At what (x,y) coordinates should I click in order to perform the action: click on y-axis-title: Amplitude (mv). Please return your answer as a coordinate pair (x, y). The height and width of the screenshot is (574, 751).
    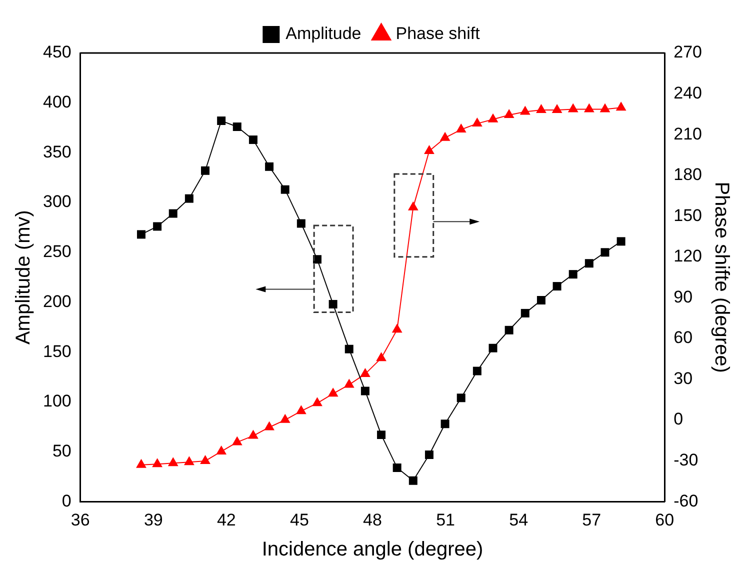
    Looking at the image, I should click on (23, 277).